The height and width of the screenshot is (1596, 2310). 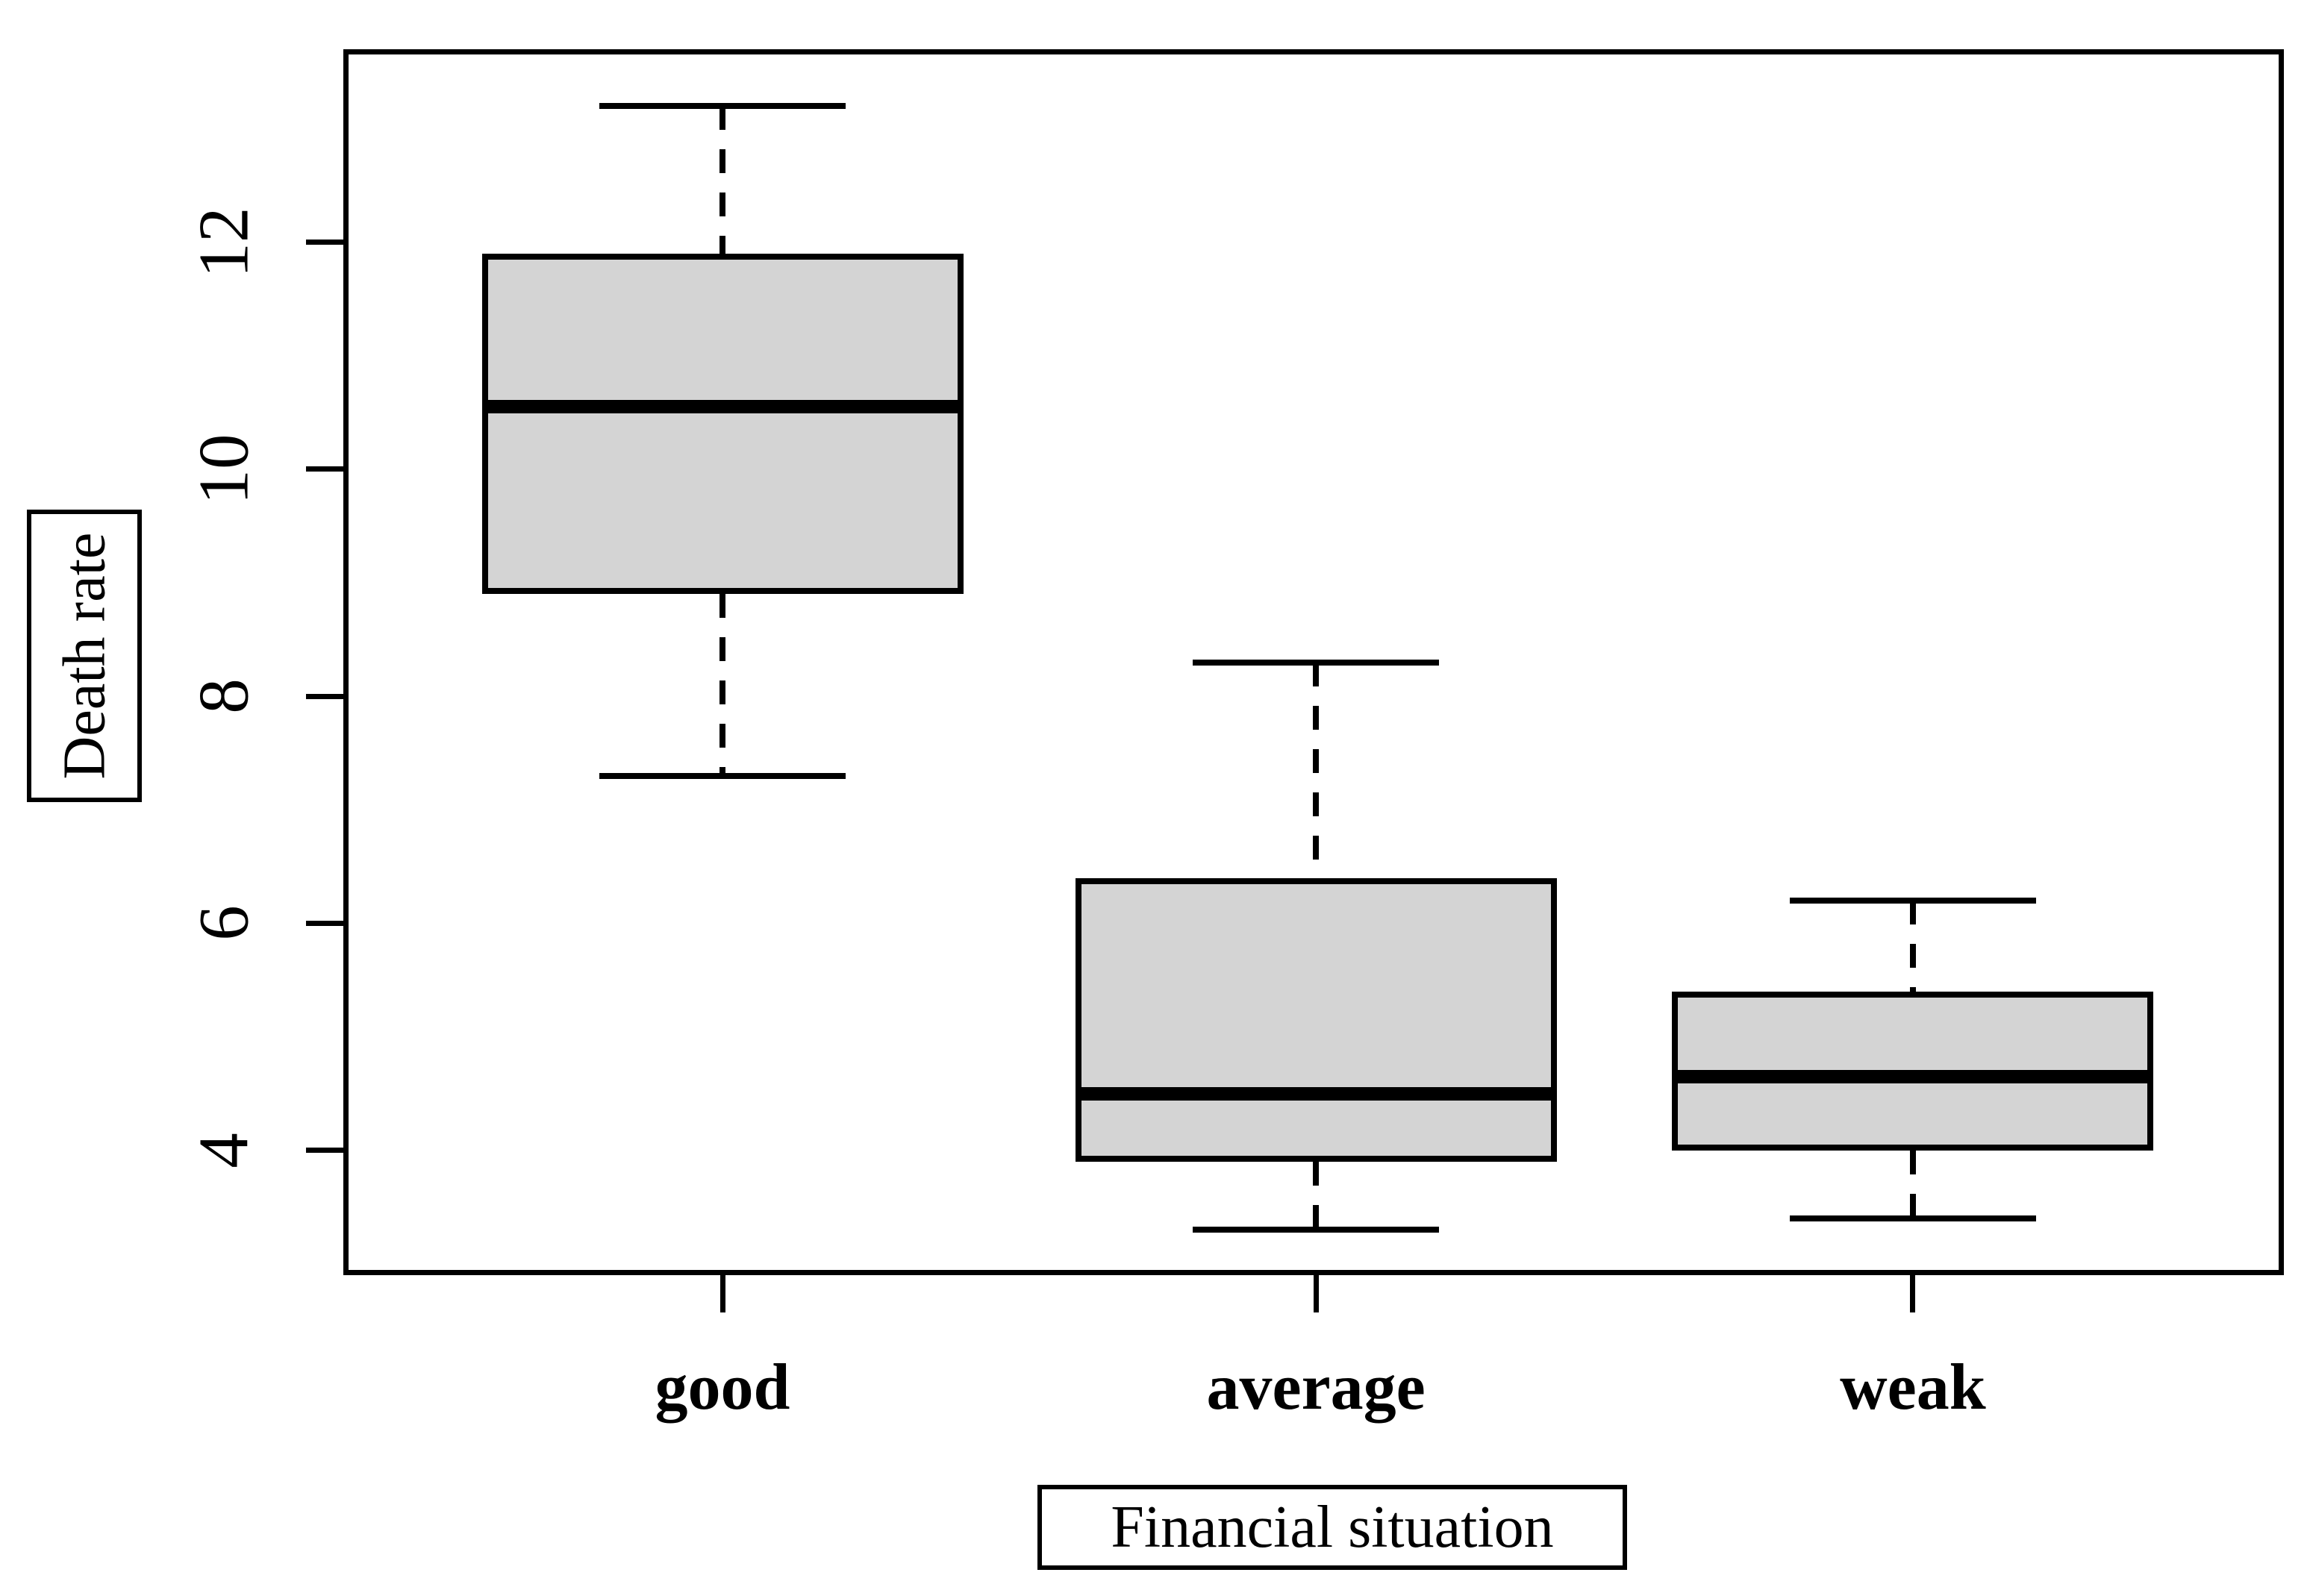 What do you see at coordinates (1316, 1093) in the screenshot?
I see `median-average` at bounding box center [1316, 1093].